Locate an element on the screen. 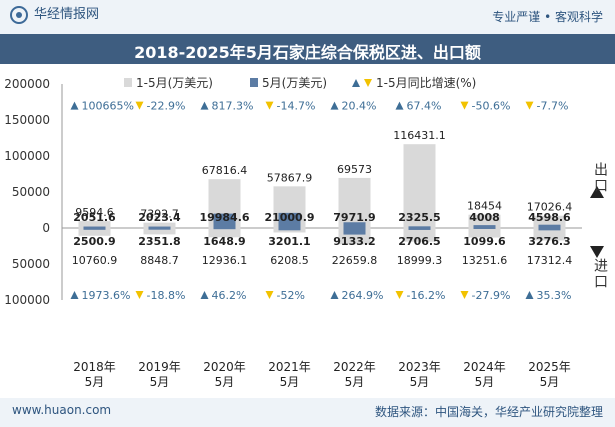 The image size is (615, 427). export-cumulative-label: 57867.9 is located at coordinates (290, 177).